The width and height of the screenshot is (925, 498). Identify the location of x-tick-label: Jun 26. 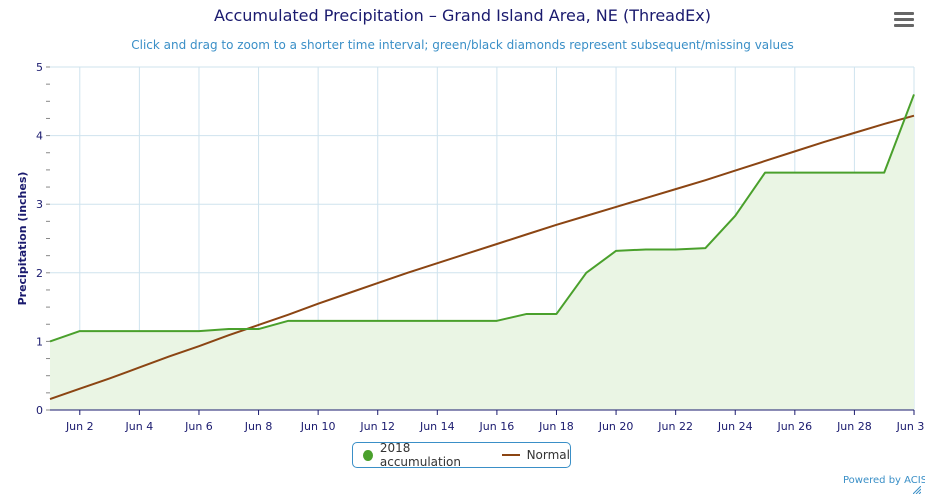
(794, 426).